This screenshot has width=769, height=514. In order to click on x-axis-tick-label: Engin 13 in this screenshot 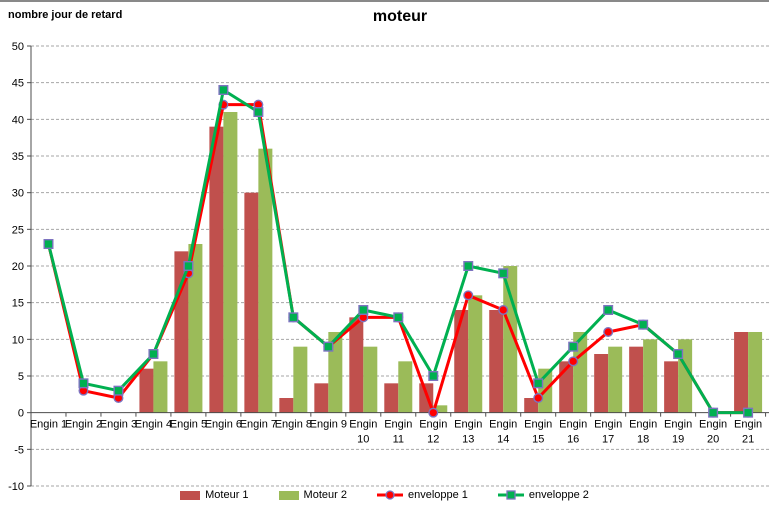, I will do `click(468, 432)`.